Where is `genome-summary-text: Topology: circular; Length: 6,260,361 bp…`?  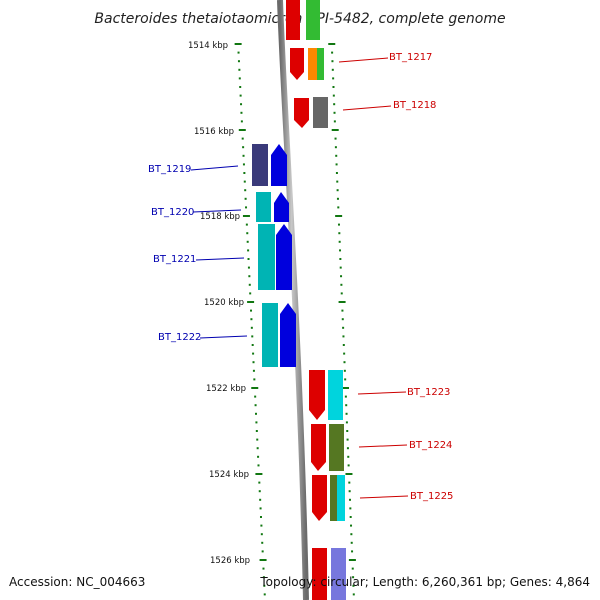
genome-summary-text: Topology: circular; Length: 6,260,361 bp… is located at coordinates (424, 582).